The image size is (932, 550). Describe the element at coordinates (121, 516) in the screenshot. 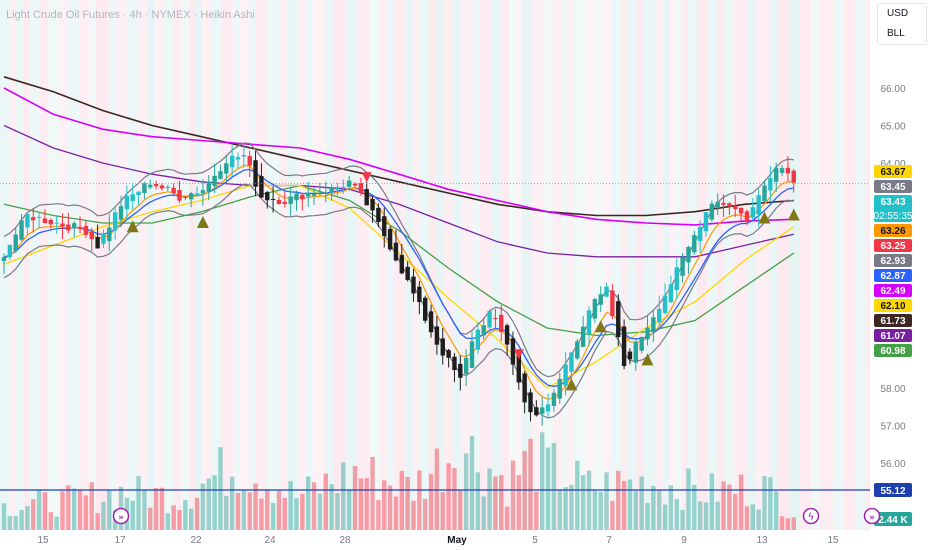

I see `event-icon-left: »` at that location.